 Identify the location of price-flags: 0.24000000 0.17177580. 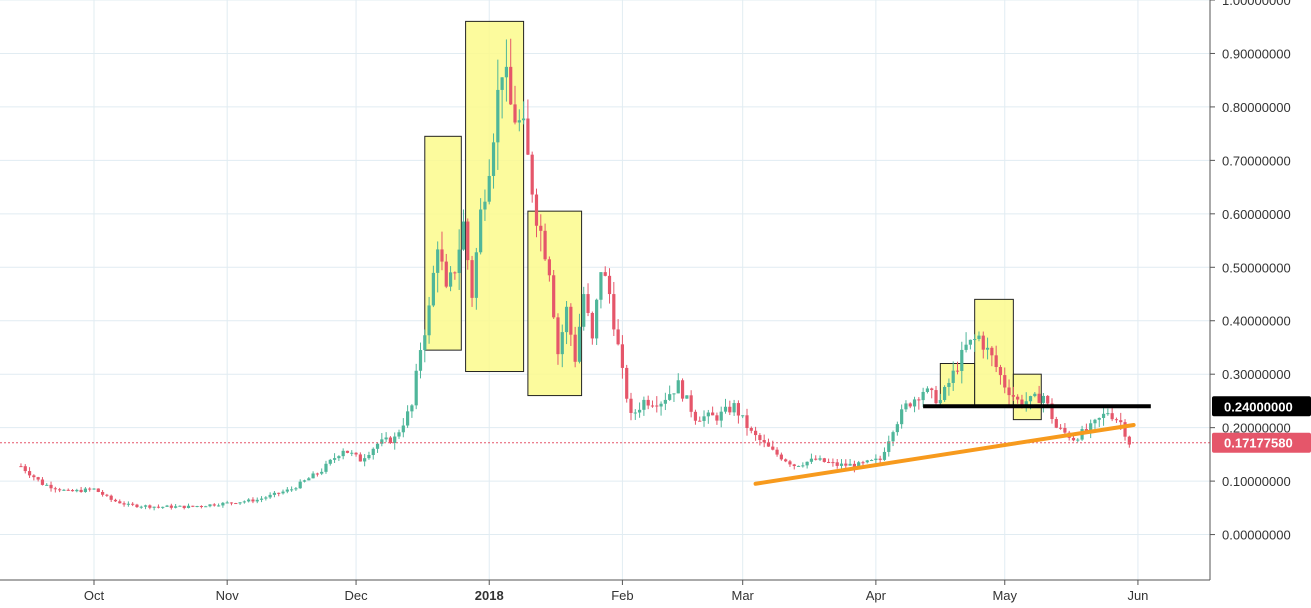
(1261, 424).